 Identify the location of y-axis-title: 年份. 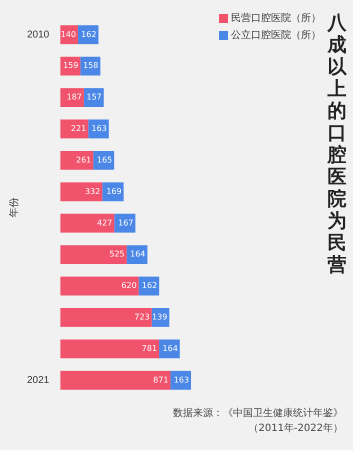
(14, 208).